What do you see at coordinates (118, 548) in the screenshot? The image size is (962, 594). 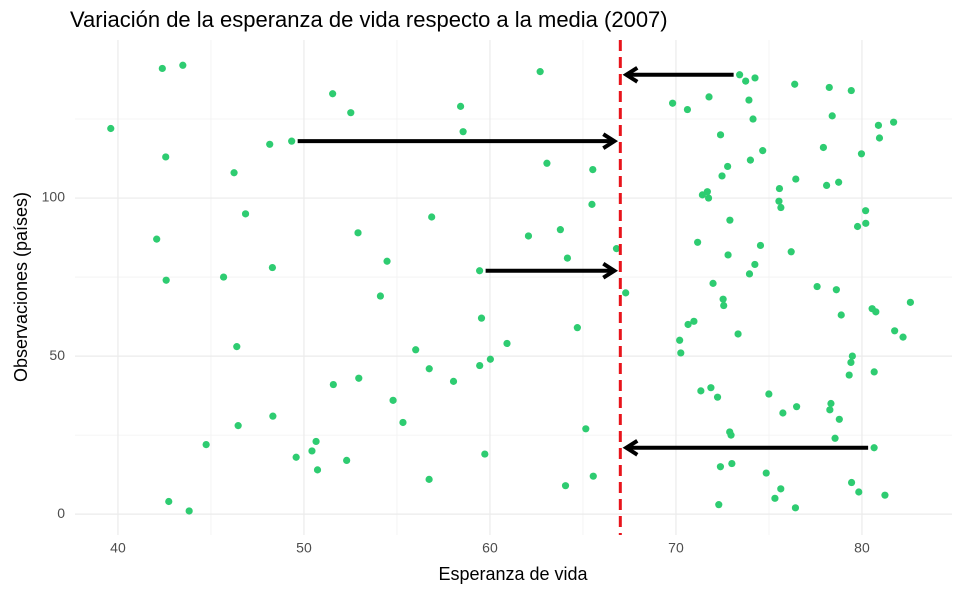 I see `x-tick-label: 40` at bounding box center [118, 548].